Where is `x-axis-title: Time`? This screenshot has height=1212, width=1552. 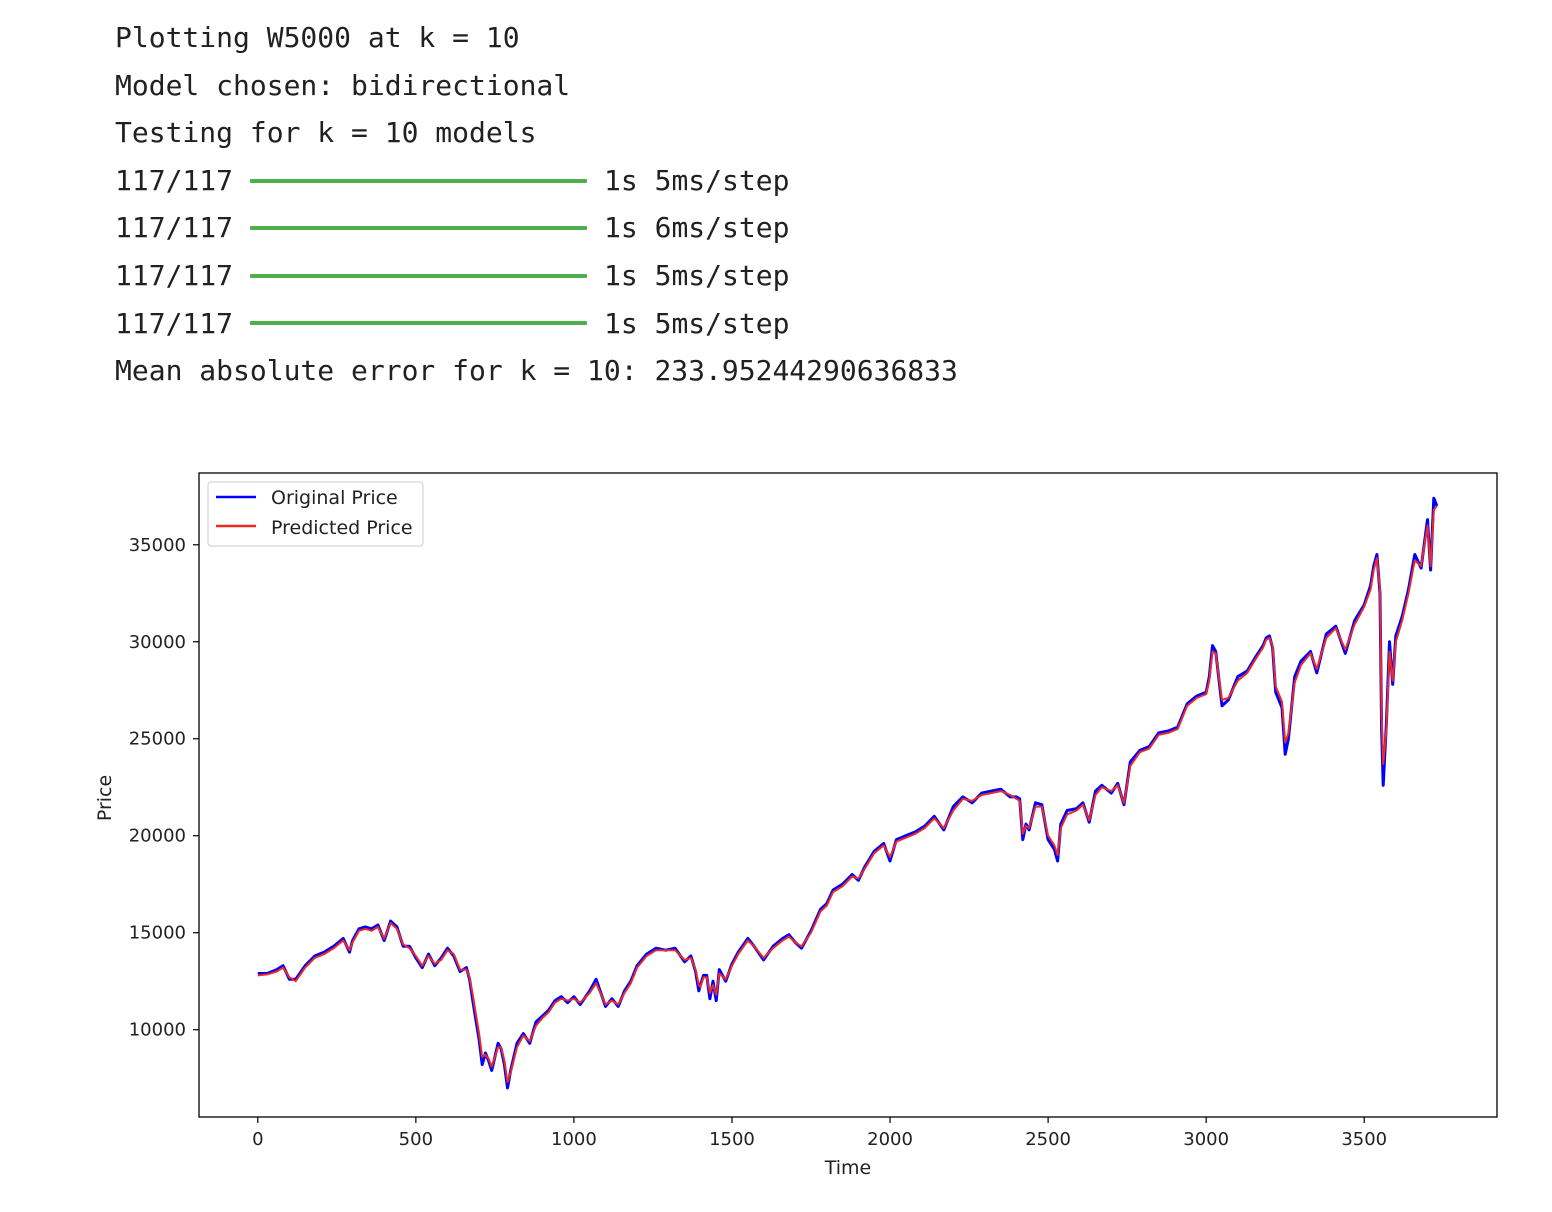
x-axis-title: Time is located at coordinates (848, 1168).